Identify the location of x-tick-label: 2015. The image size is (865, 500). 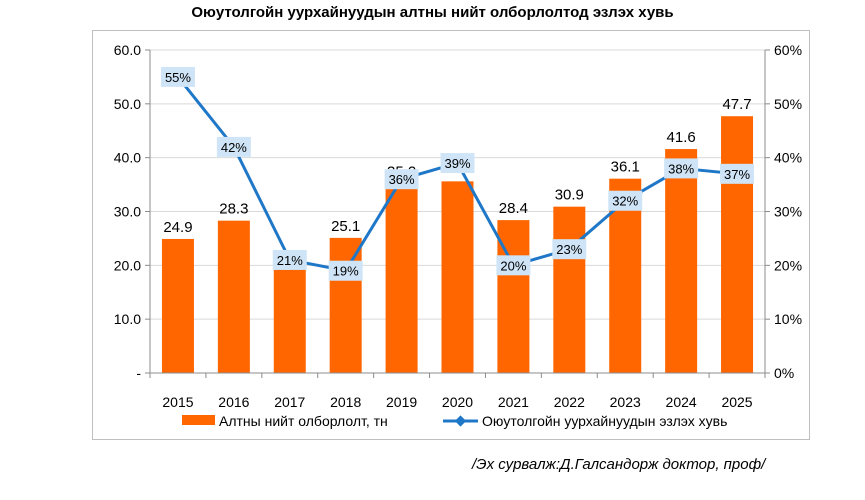
(177, 402).